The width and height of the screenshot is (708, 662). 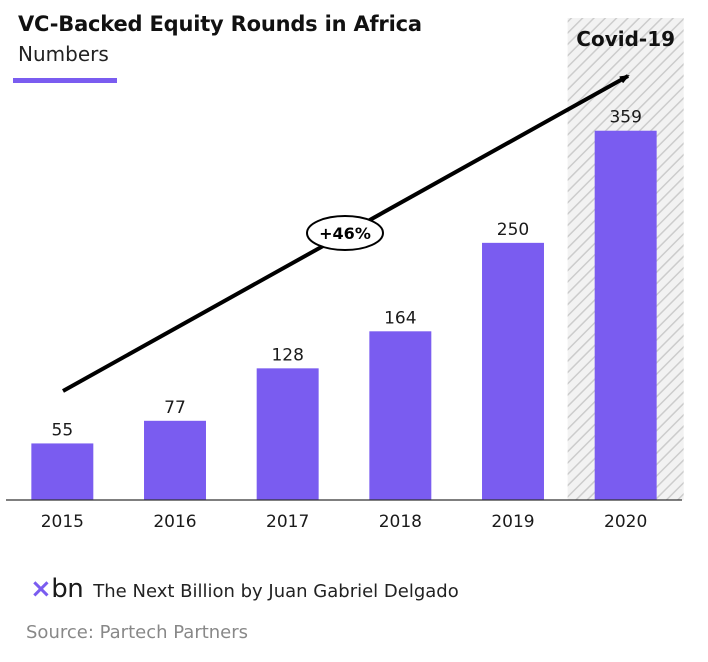 What do you see at coordinates (512, 522) in the screenshot?
I see `x-tick-label-2019: 2019` at bounding box center [512, 522].